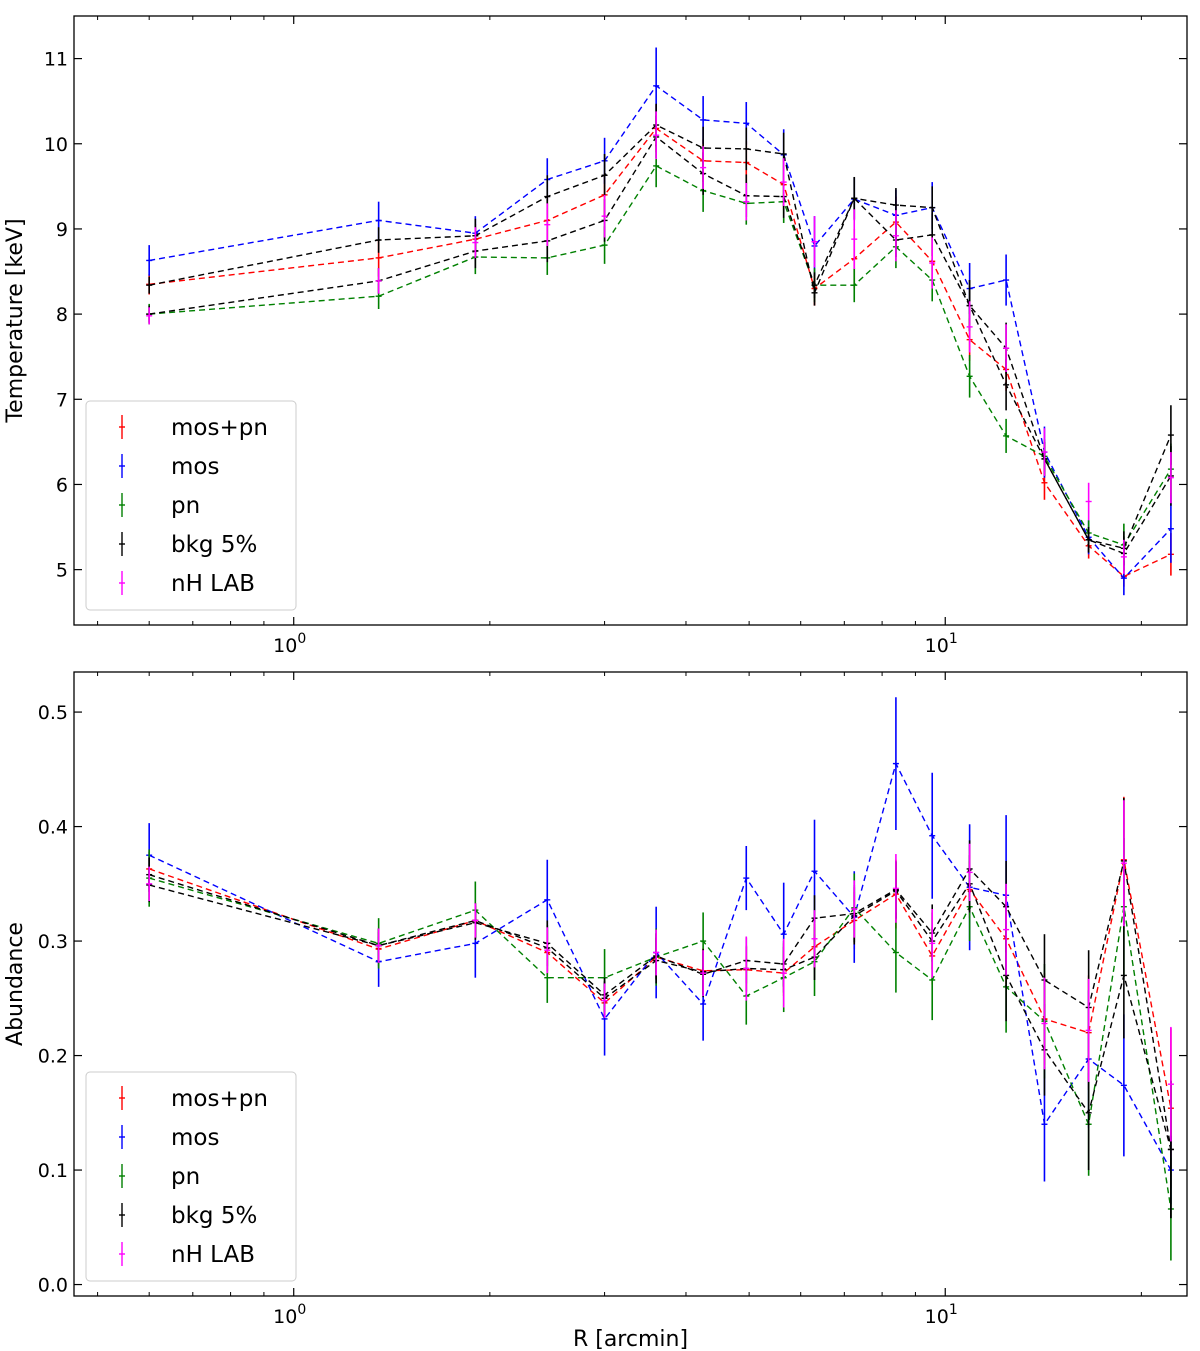 This screenshot has height=1351, width=1200. What do you see at coordinates (213, 584) in the screenshot?
I see `temperature-legend-label: nH LAB` at bounding box center [213, 584].